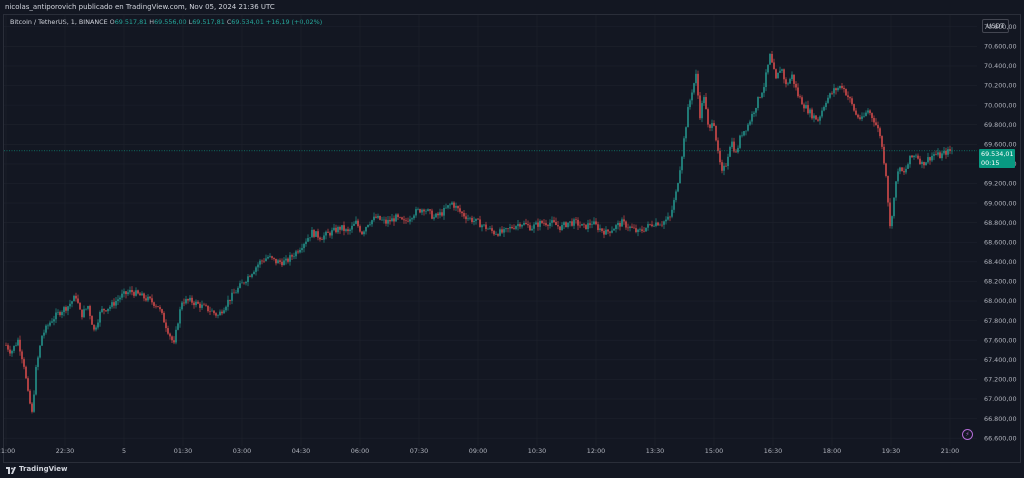 Image resolution: width=1024 pixels, height=478 pixels. Describe the element at coordinates (1000, 66) in the screenshot. I see `y-tick-label: 70.400,00` at that location.